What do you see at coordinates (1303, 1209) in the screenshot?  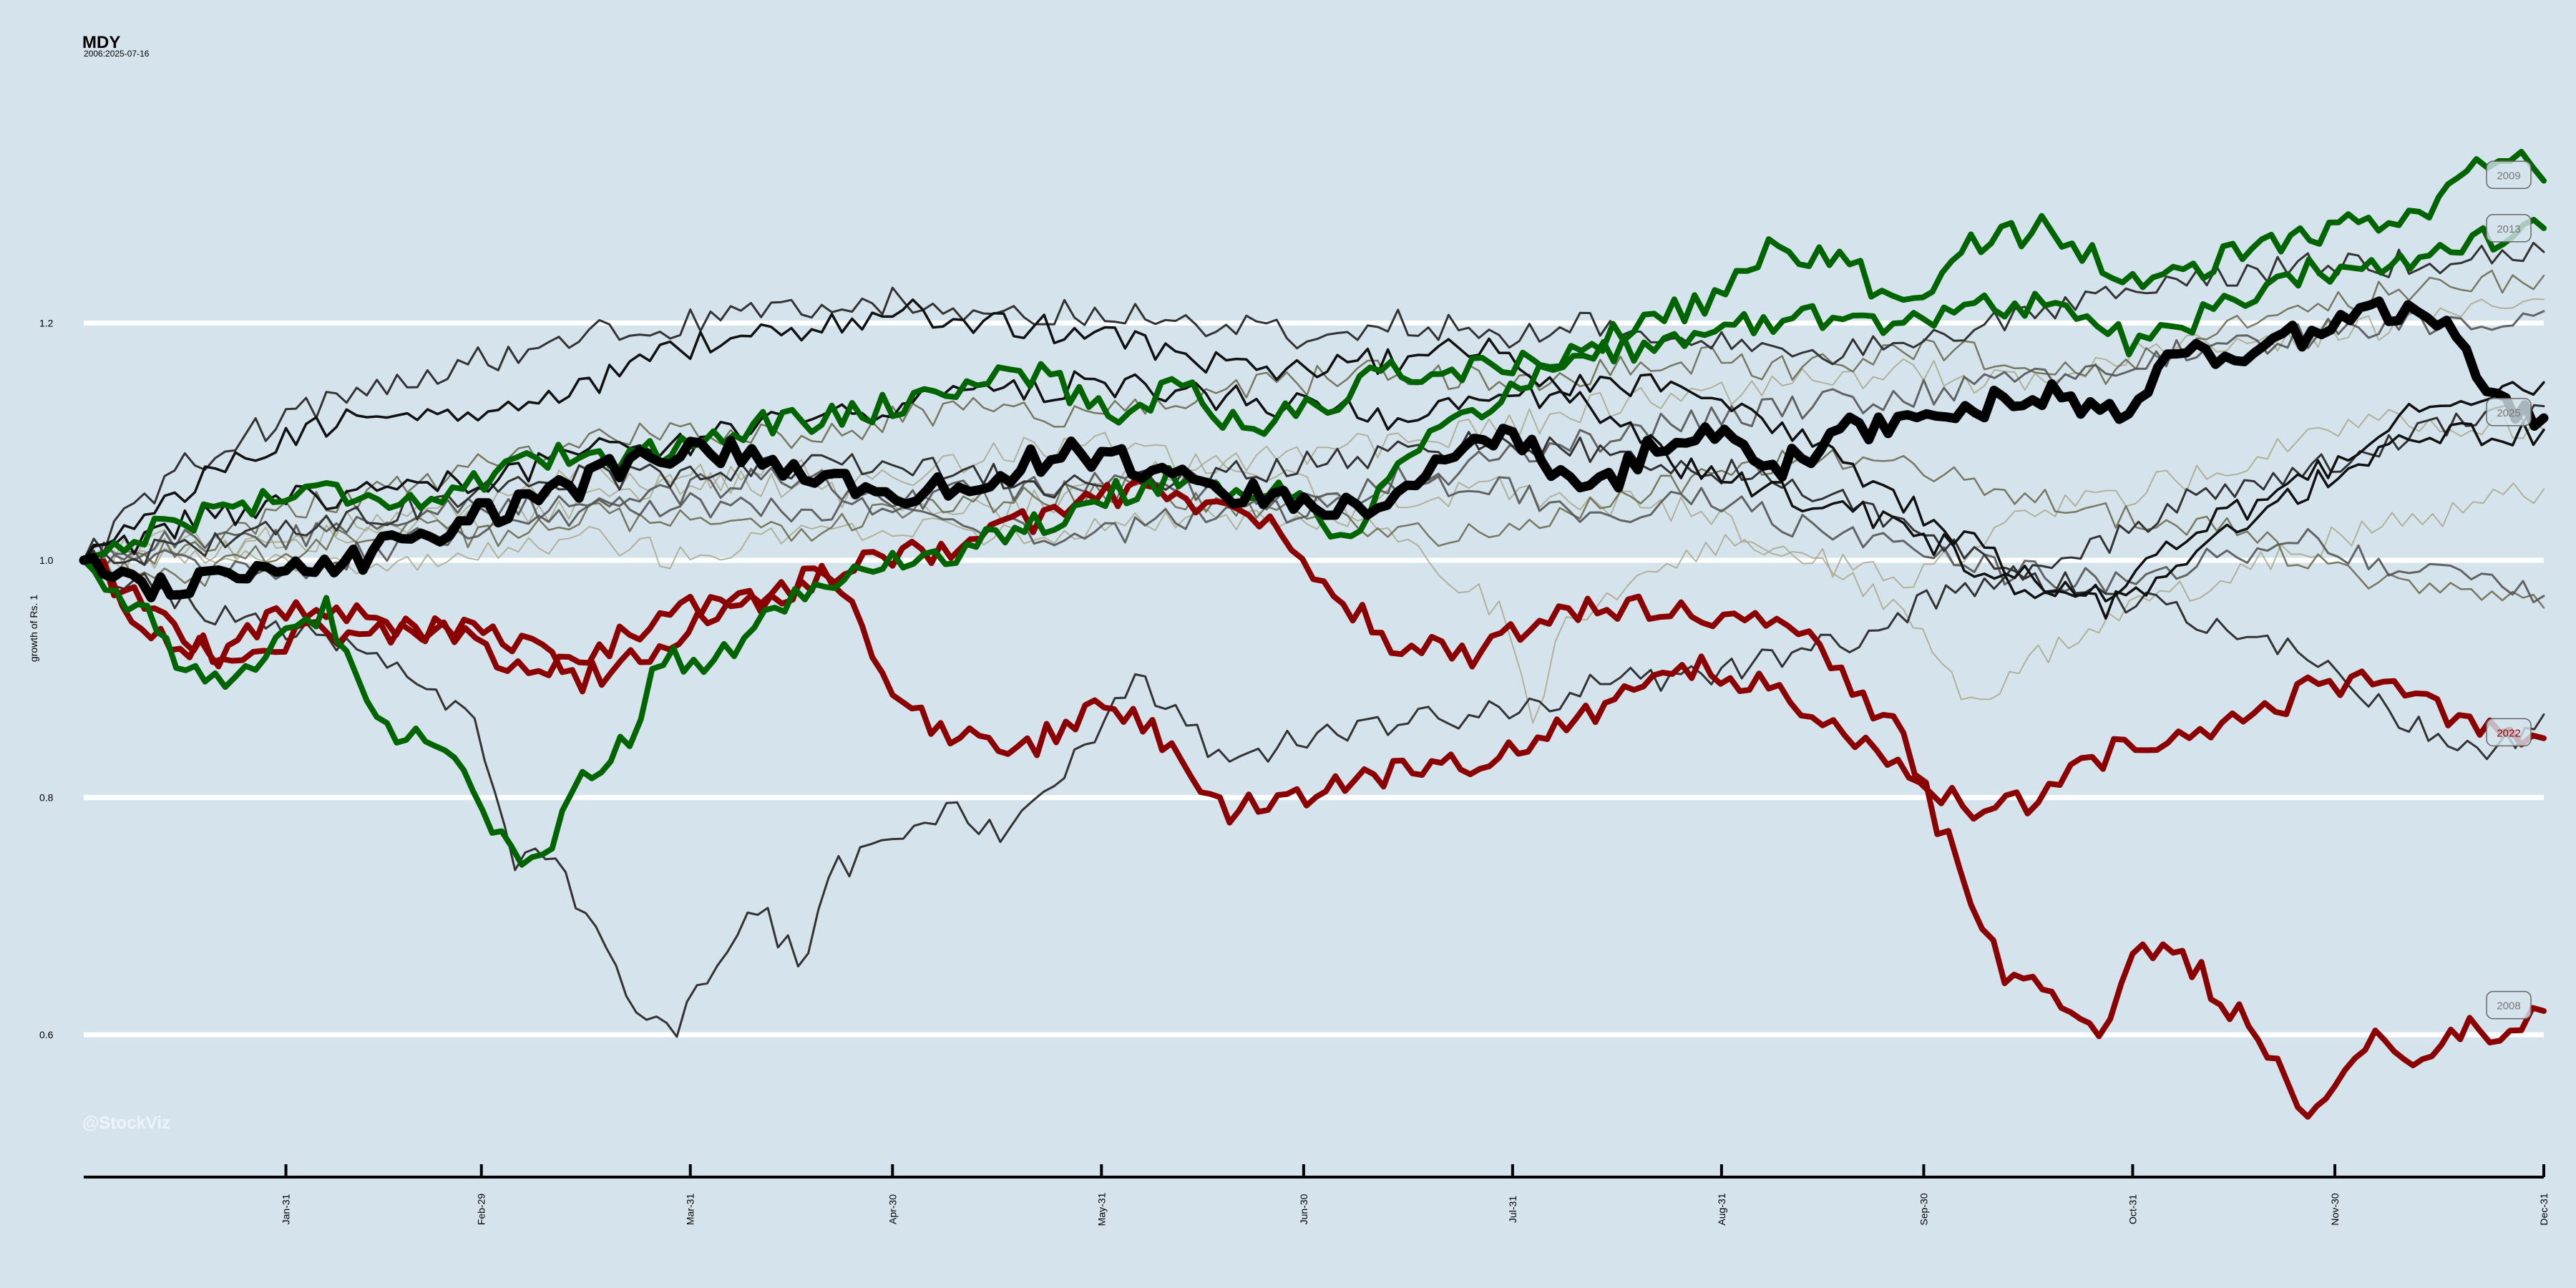 I see `x-tick-label: Jun-30` at bounding box center [1303, 1209].